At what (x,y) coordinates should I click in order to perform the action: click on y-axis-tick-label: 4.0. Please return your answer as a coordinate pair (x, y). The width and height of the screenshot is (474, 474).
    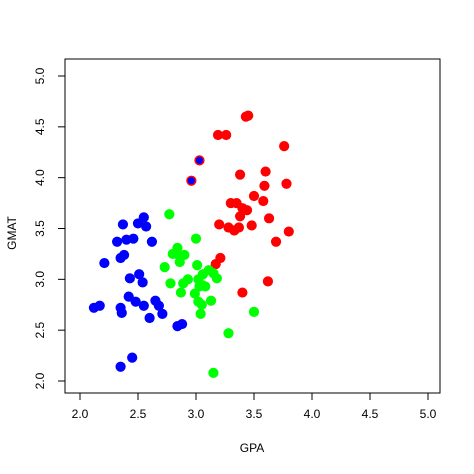
    Looking at the image, I should click on (40, 177).